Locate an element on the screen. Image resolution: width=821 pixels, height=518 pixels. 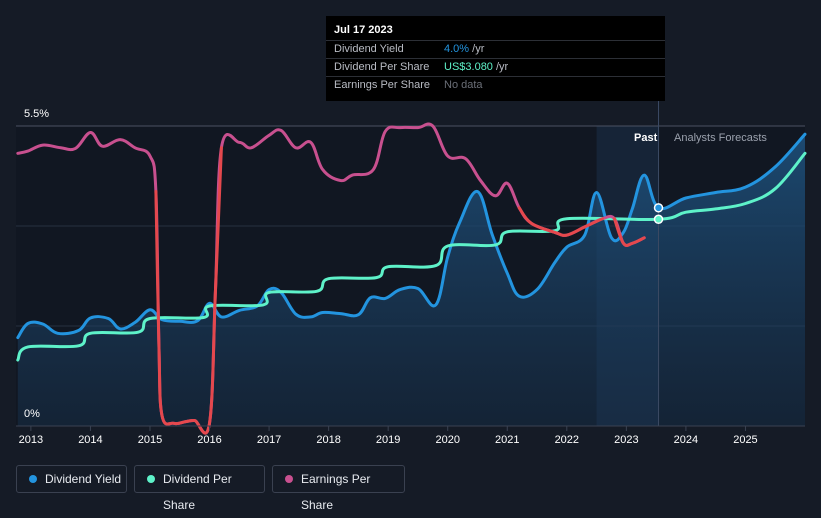
x-tick-label: 2024 is located at coordinates (686, 440).